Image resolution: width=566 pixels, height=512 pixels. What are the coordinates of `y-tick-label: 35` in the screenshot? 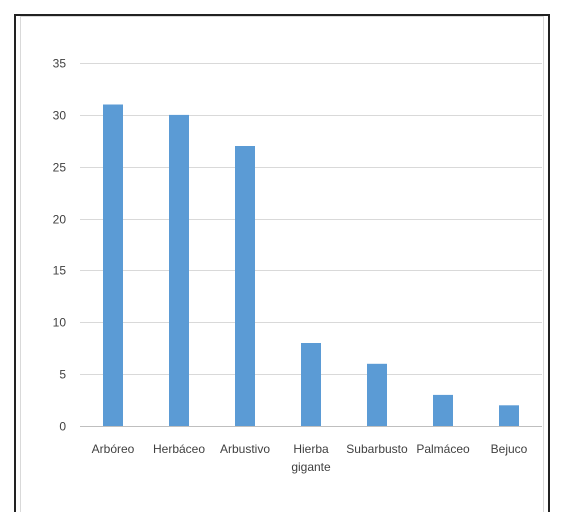 It's located at (60, 64).